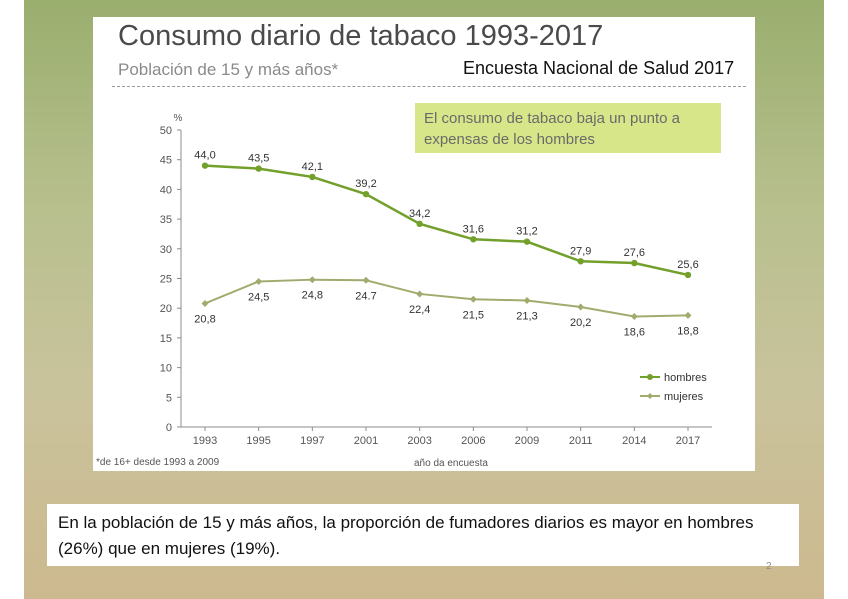 The image size is (848, 599). What do you see at coordinates (650, 396) in the screenshot?
I see `legend-marker-mujeres` at bounding box center [650, 396].